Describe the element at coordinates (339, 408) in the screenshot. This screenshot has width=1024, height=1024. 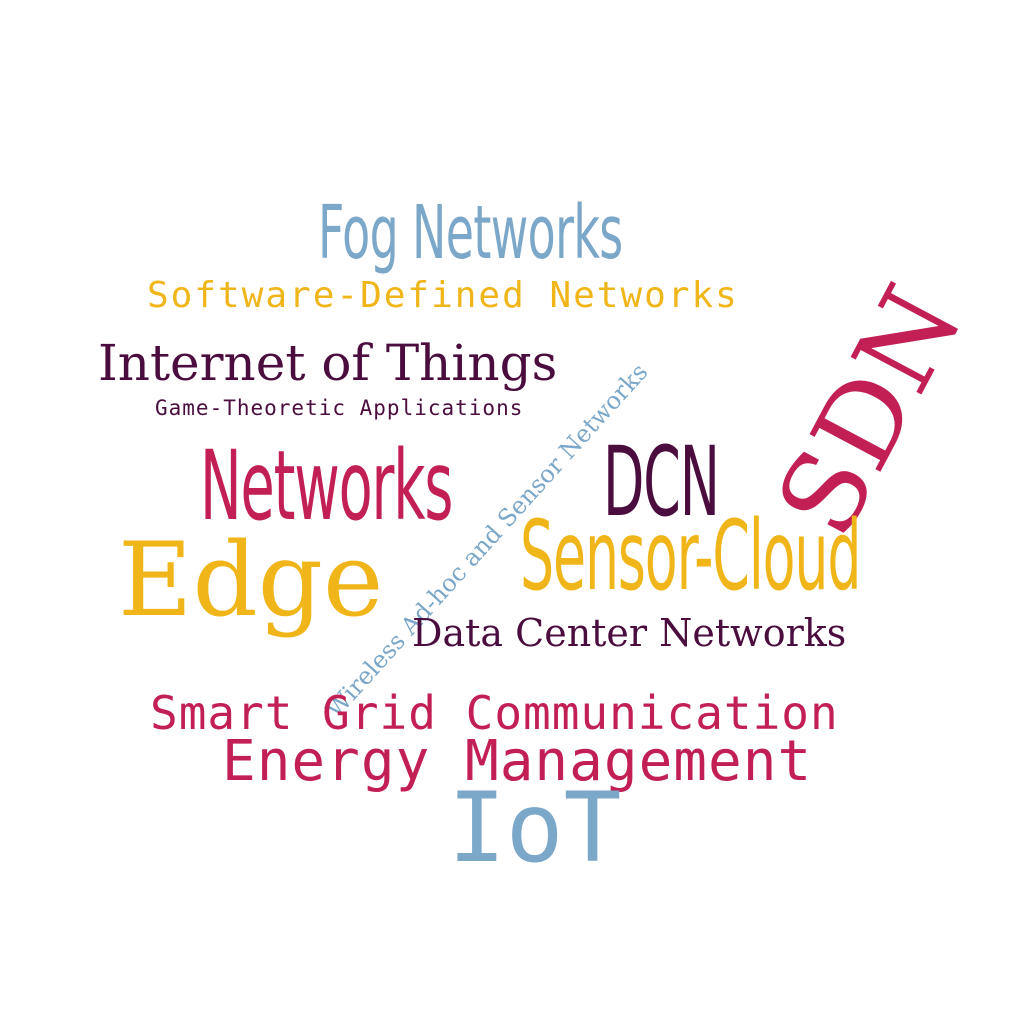
I see `word-game-theoretic-applications: Game-Theoretic Applications` at that location.